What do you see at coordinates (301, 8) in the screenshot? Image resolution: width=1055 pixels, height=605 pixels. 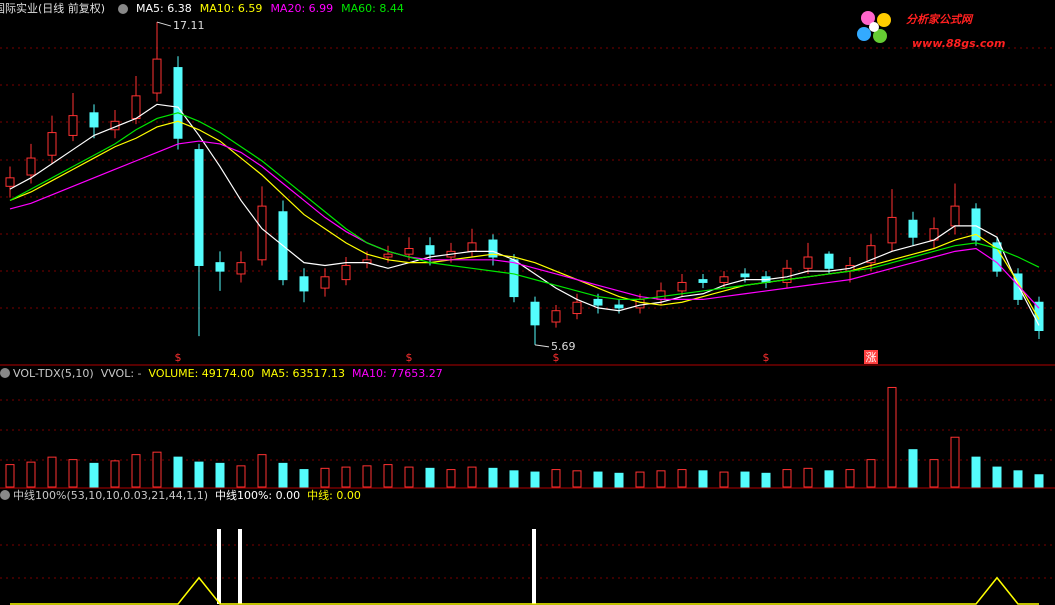 I see `legend-entry: MA20: 6.99` at bounding box center [301, 8].